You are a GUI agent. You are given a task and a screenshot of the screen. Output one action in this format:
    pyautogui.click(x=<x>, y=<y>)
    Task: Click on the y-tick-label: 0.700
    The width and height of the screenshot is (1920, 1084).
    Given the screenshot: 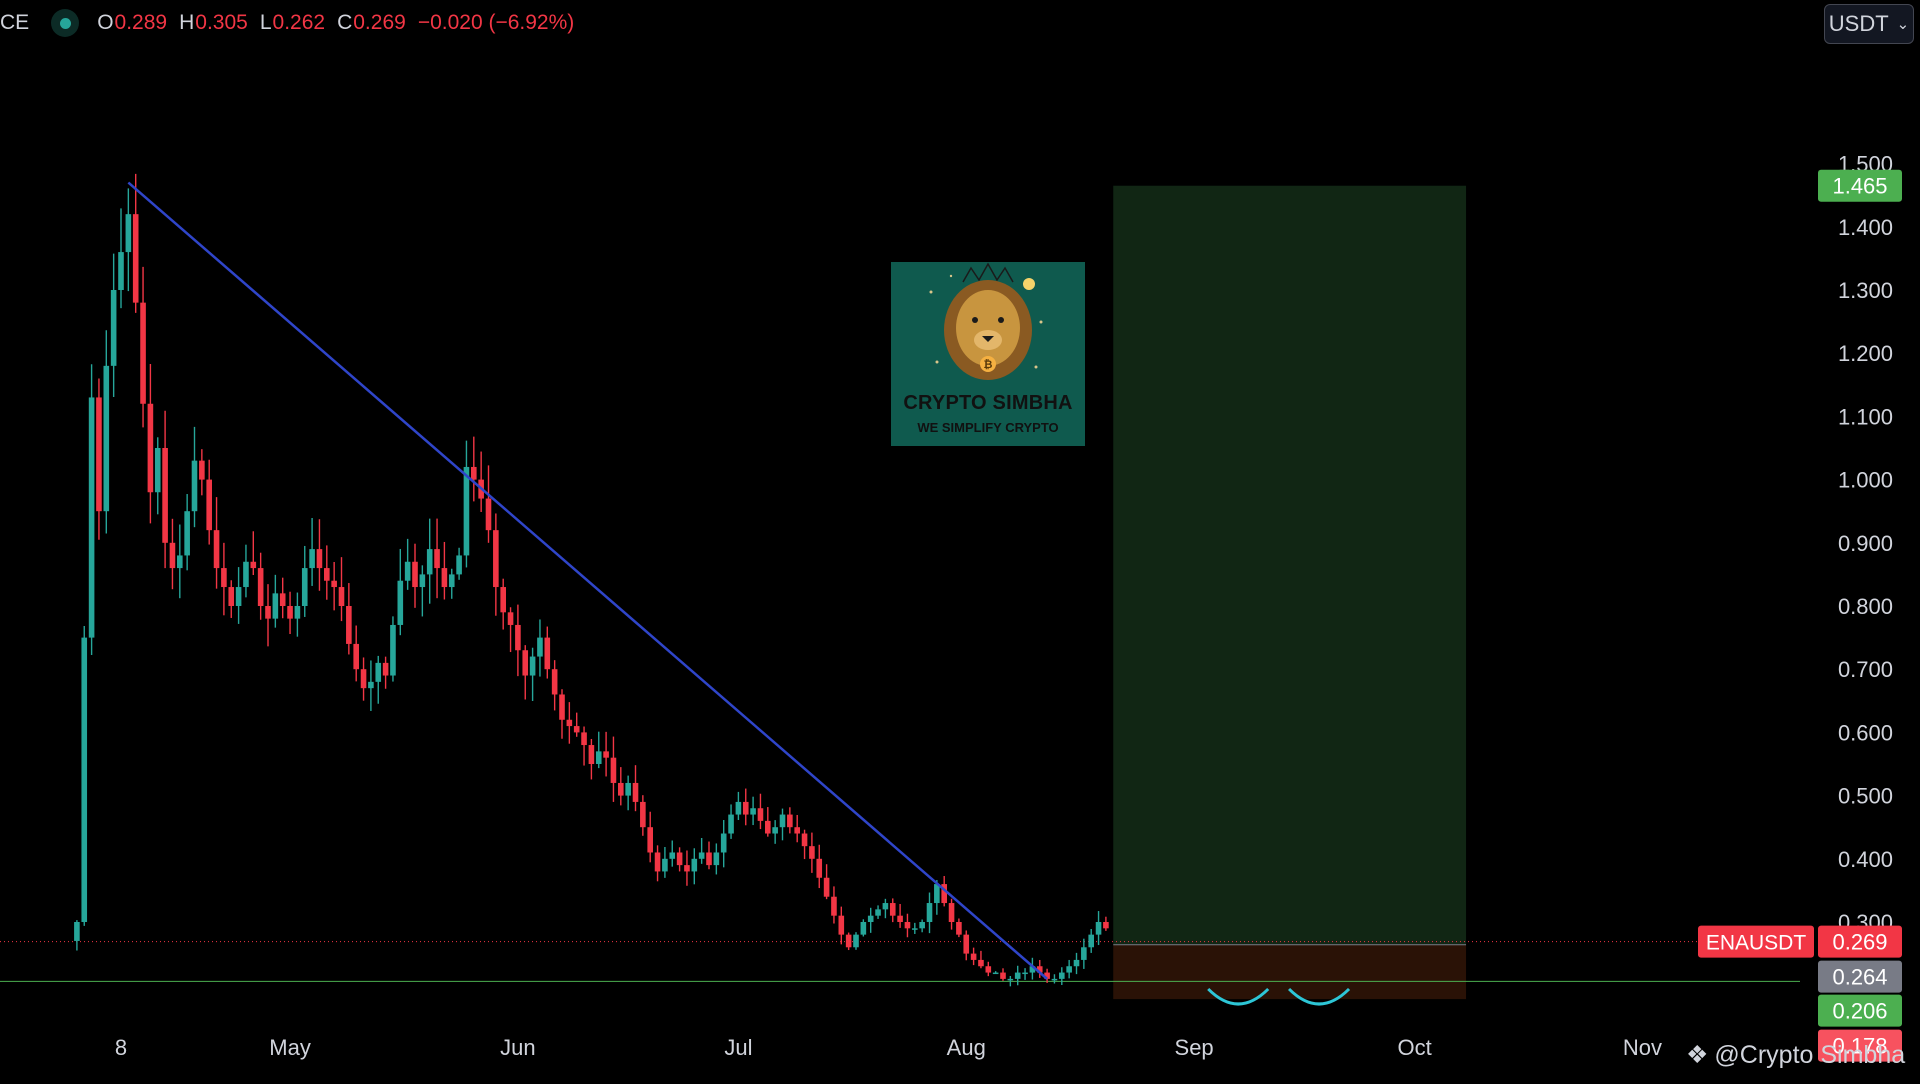 What is the action you would take?
    pyautogui.click(x=1865, y=669)
    